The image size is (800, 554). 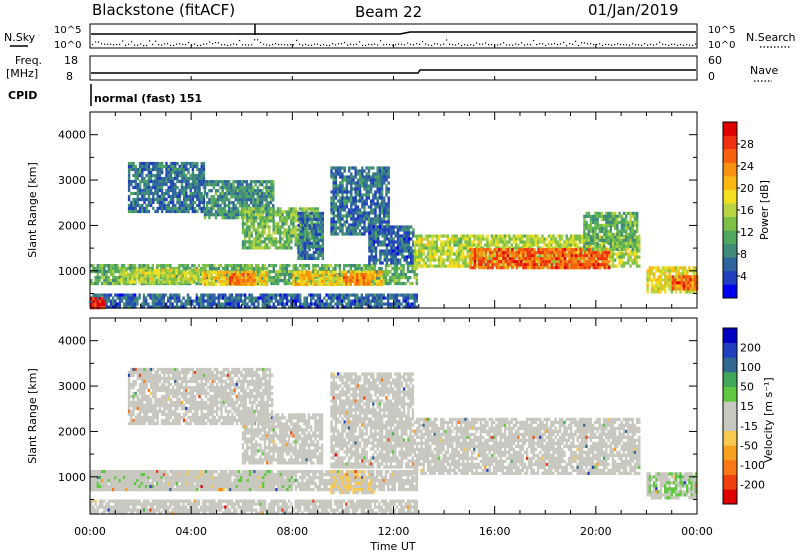 I want to click on nsky-tick-top: 10^5, so click(x=67, y=30).